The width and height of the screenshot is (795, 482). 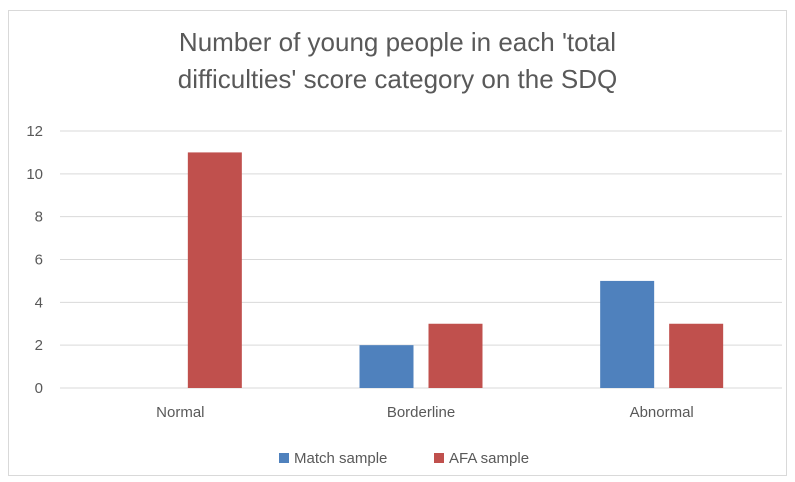 What do you see at coordinates (39, 260) in the screenshot?
I see `y-tick-label: 6` at bounding box center [39, 260].